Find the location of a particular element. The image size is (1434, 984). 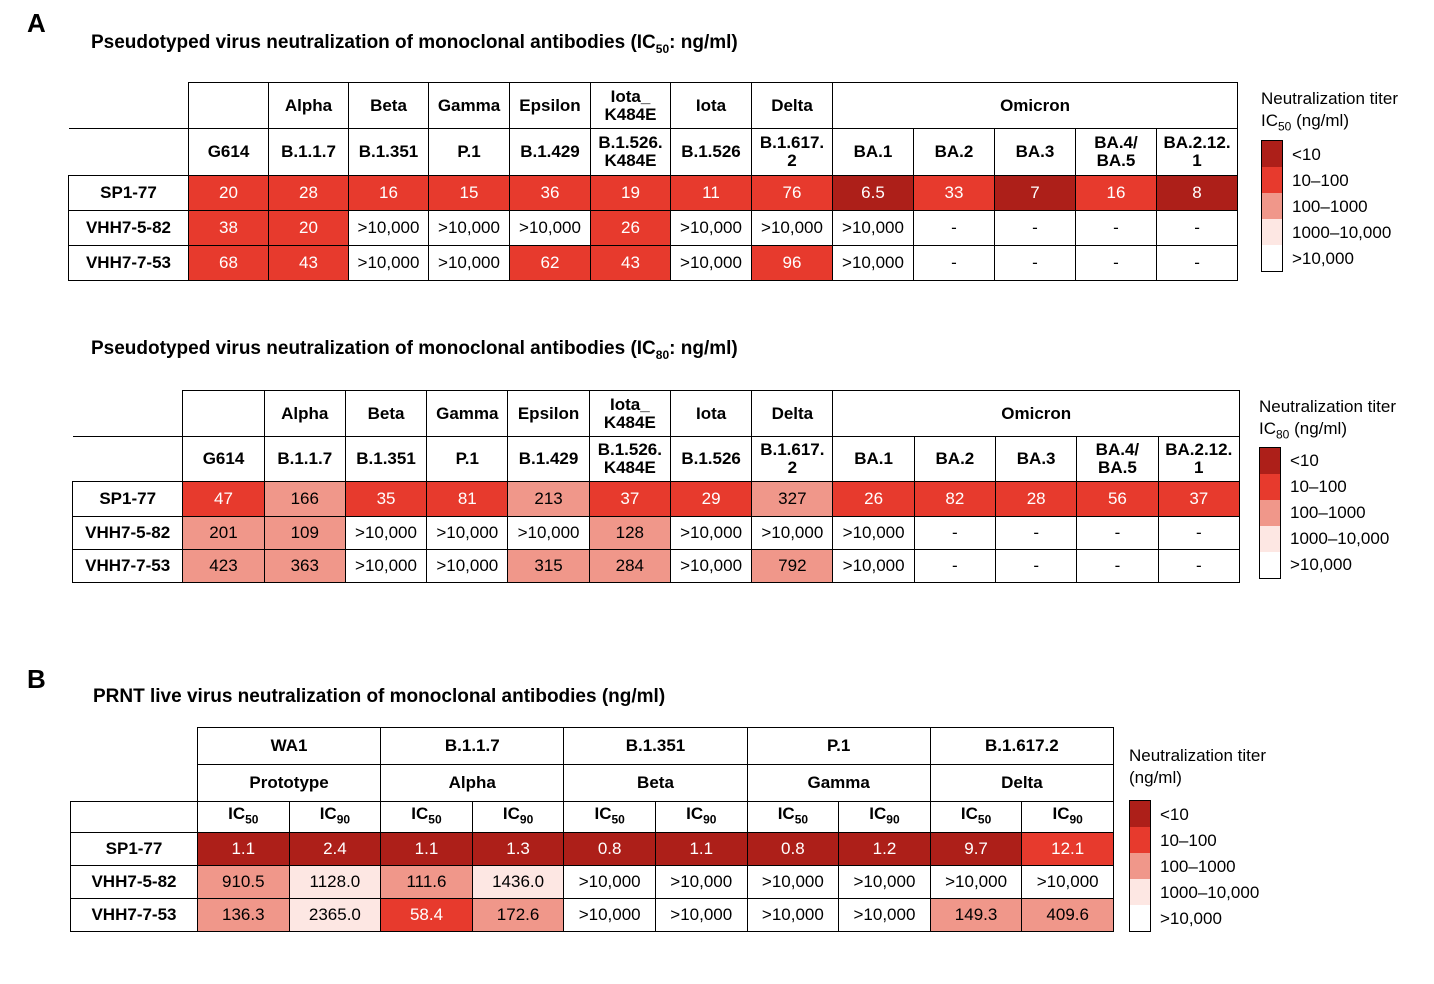

titer-cell: 409.6 is located at coordinates (1067, 915).